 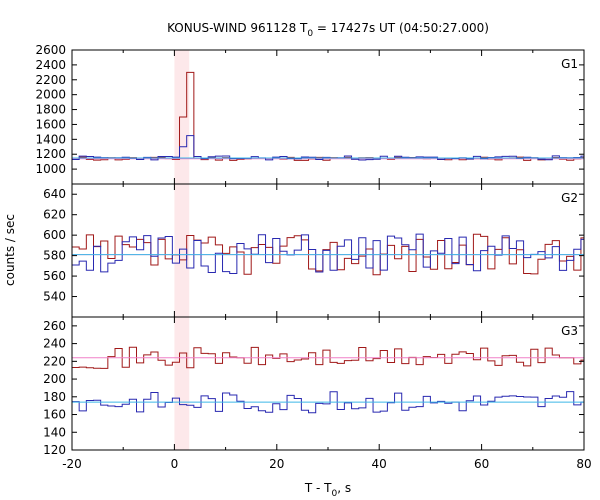 What do you see at coordinates (379, 464) in the screenshot?
I see `x-tick-label: 40` at bounding box center [379, 464].